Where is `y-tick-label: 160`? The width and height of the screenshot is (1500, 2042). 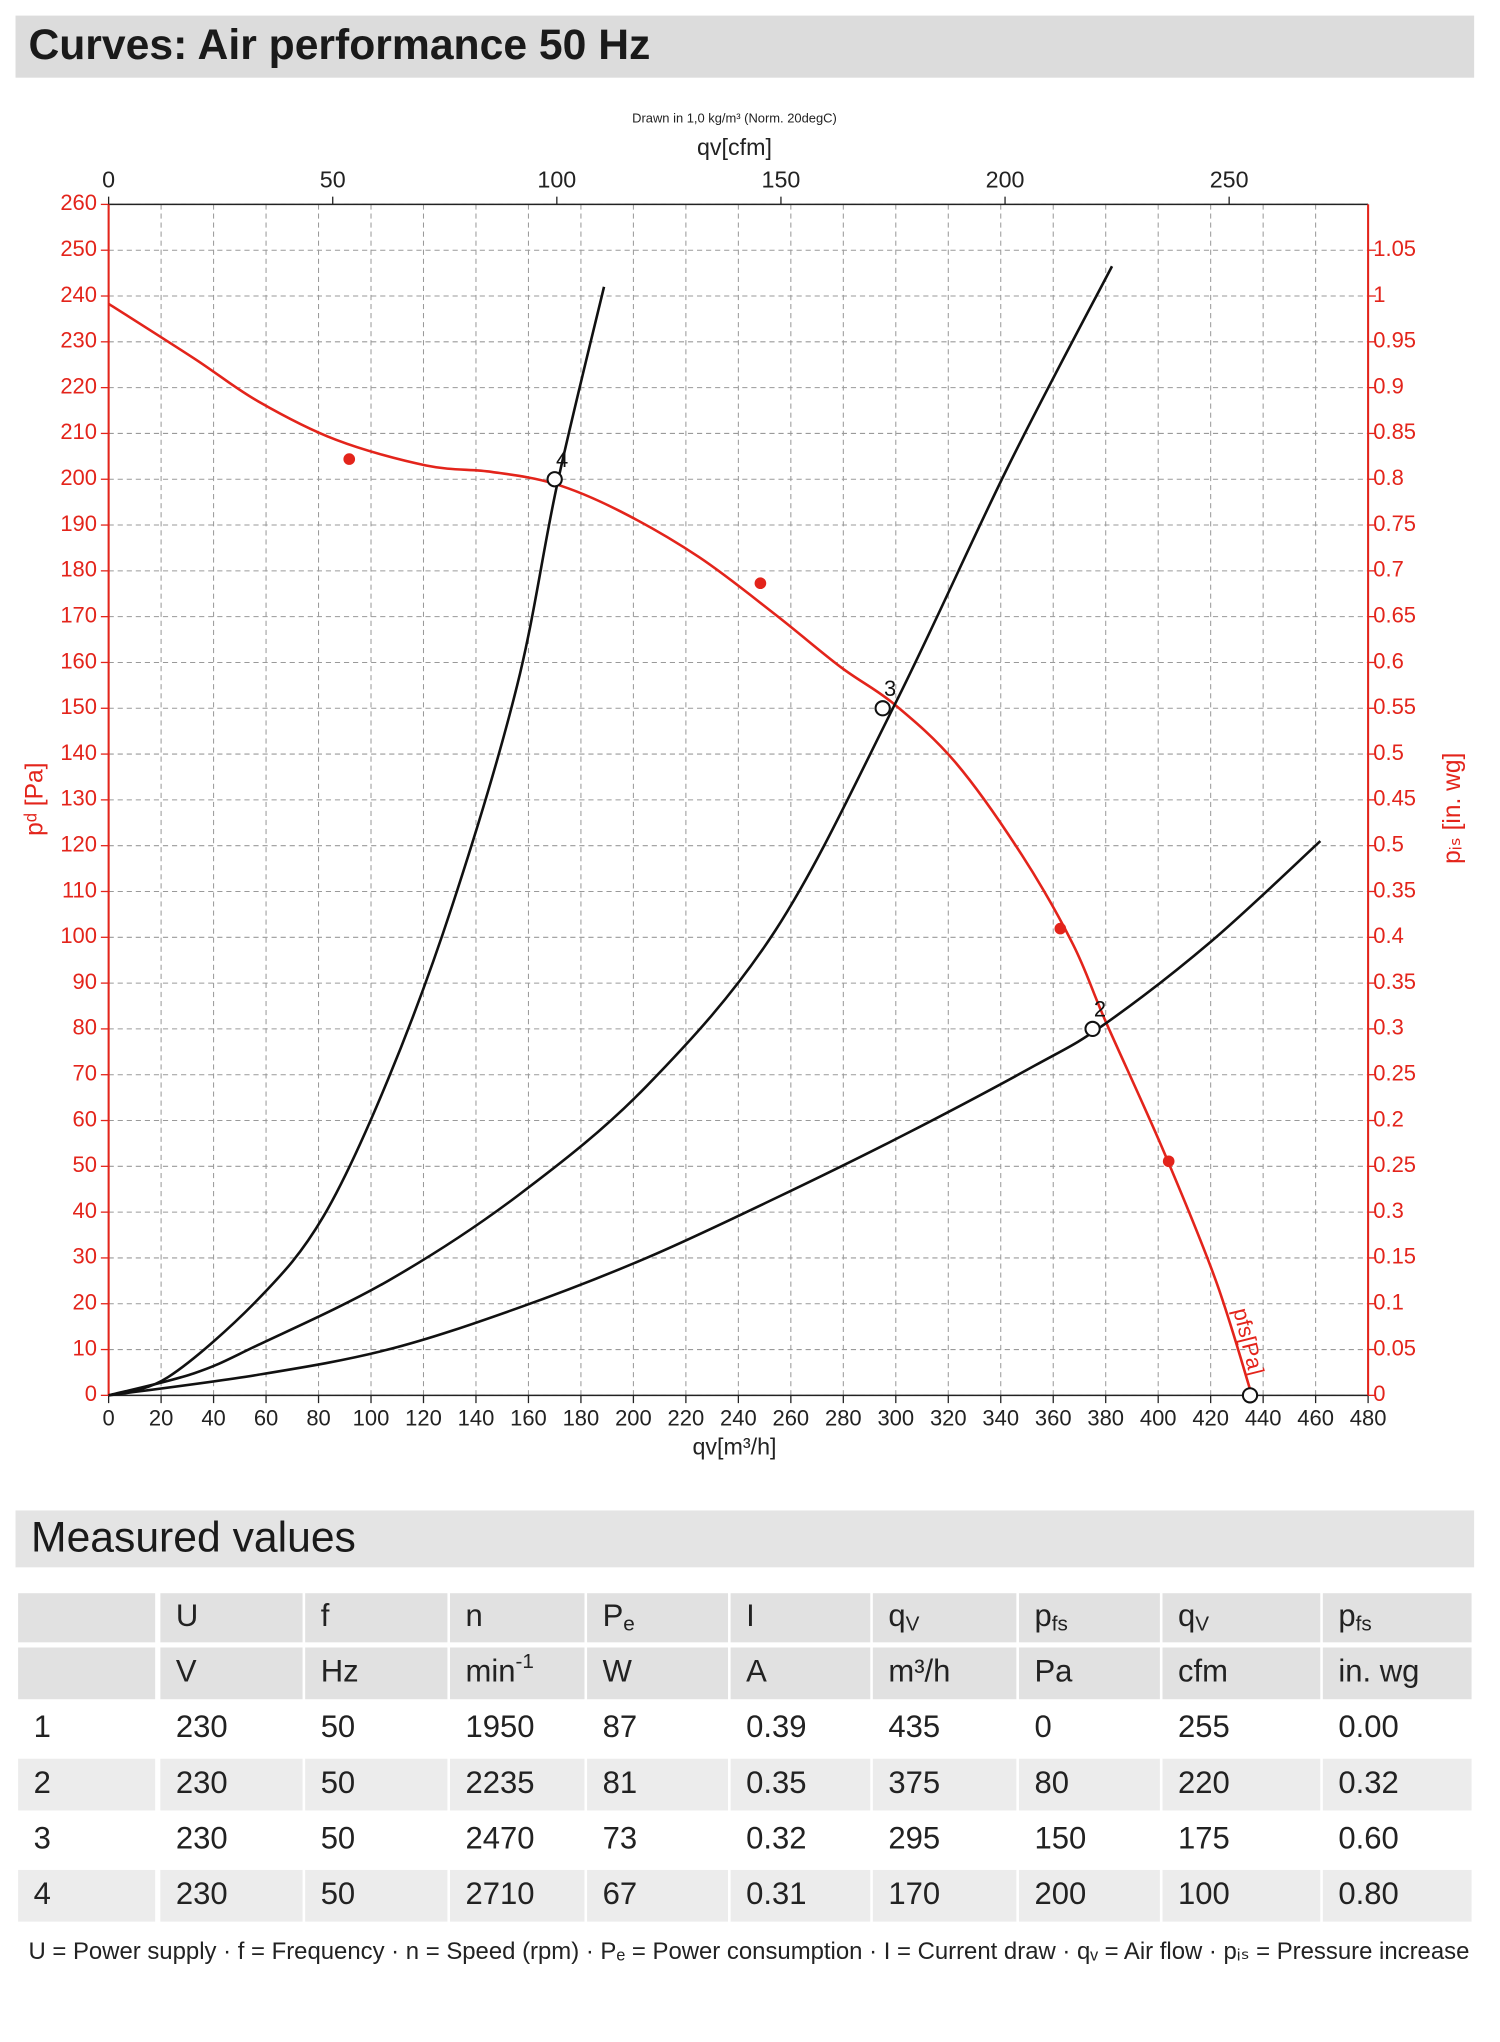
y-tick-label: 160 is located at coordinates (78, 660).